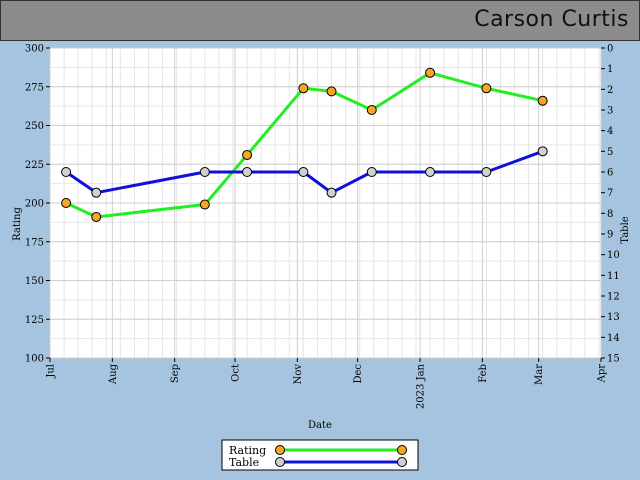 The width and height of the screenshot is (640, 480). What do you see at coordinates (236, 373) in the screenshot?
I see `x-axis-tick-label: Oct` at bounding box center [236, 373].